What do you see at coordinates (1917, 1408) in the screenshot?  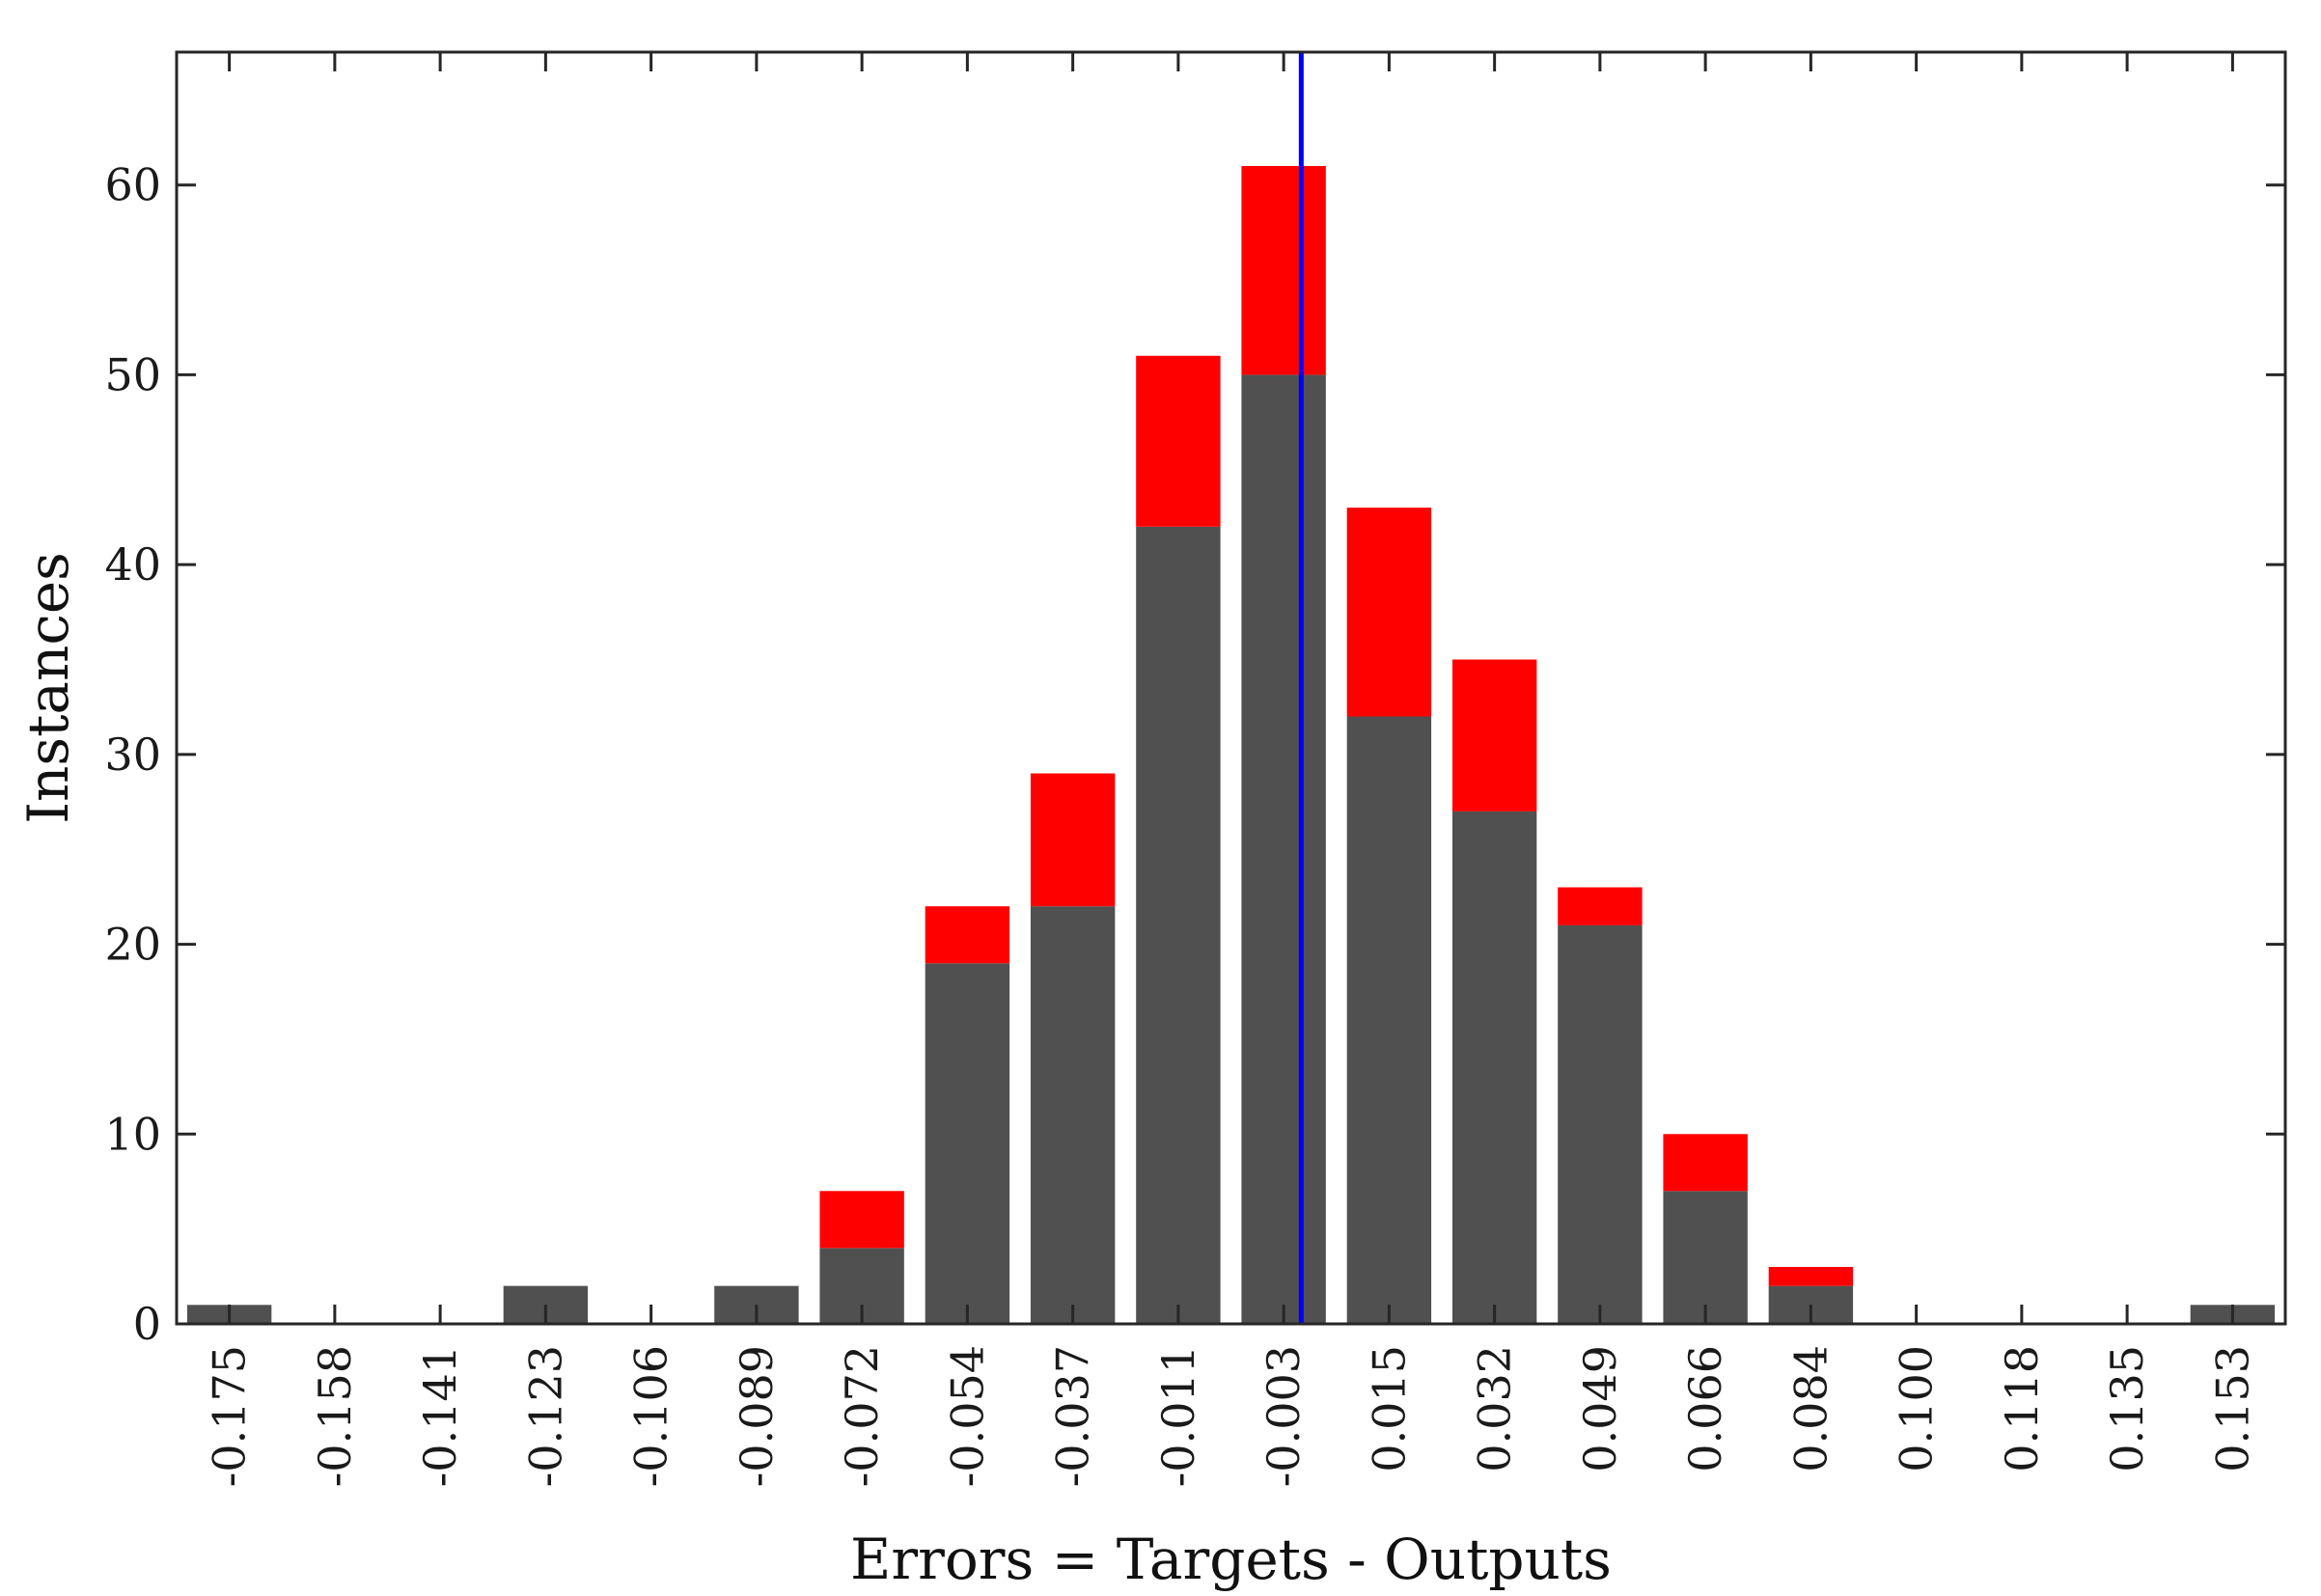 I see `x-tick-label-16: 0.100` at bounding box center [1917, 1408].